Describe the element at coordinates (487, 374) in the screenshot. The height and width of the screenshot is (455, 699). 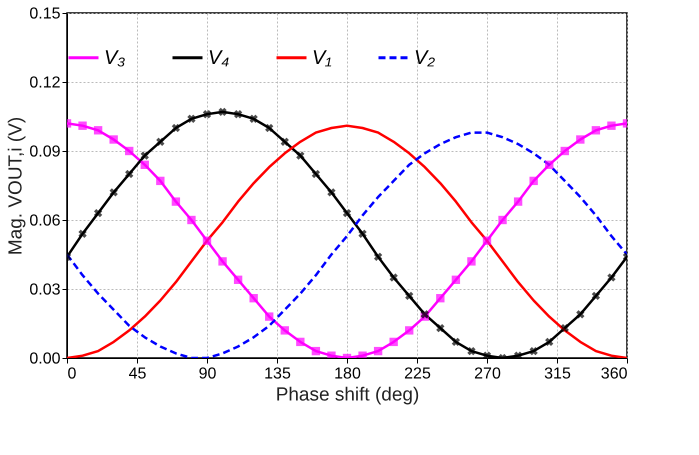
I see `x-tick-label: 270` at that location.